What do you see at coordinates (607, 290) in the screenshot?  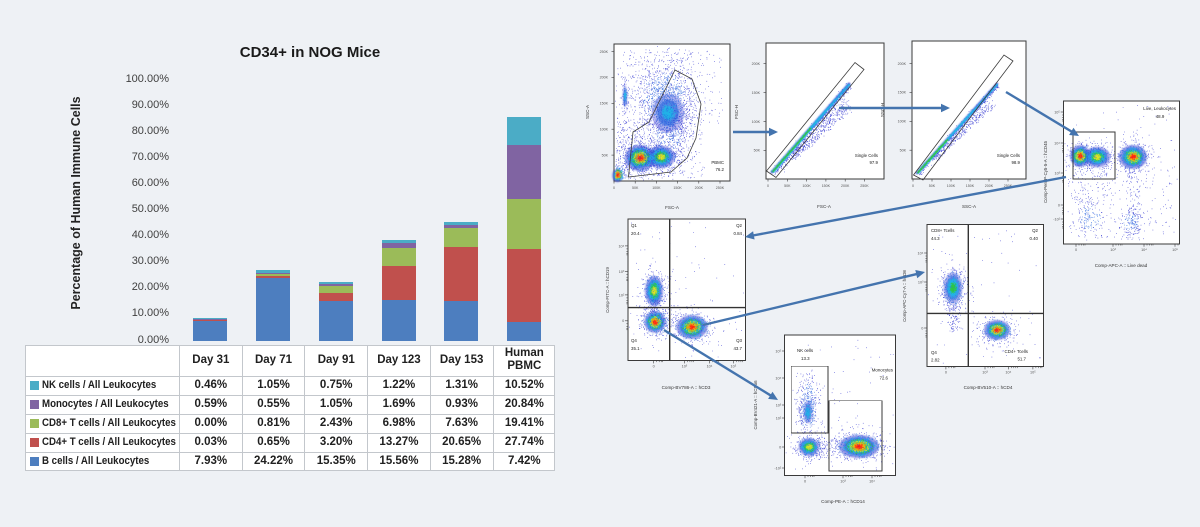 I see `svg-text: Comp-FITC-A :: hCD19` at bounding box center [607, 290].